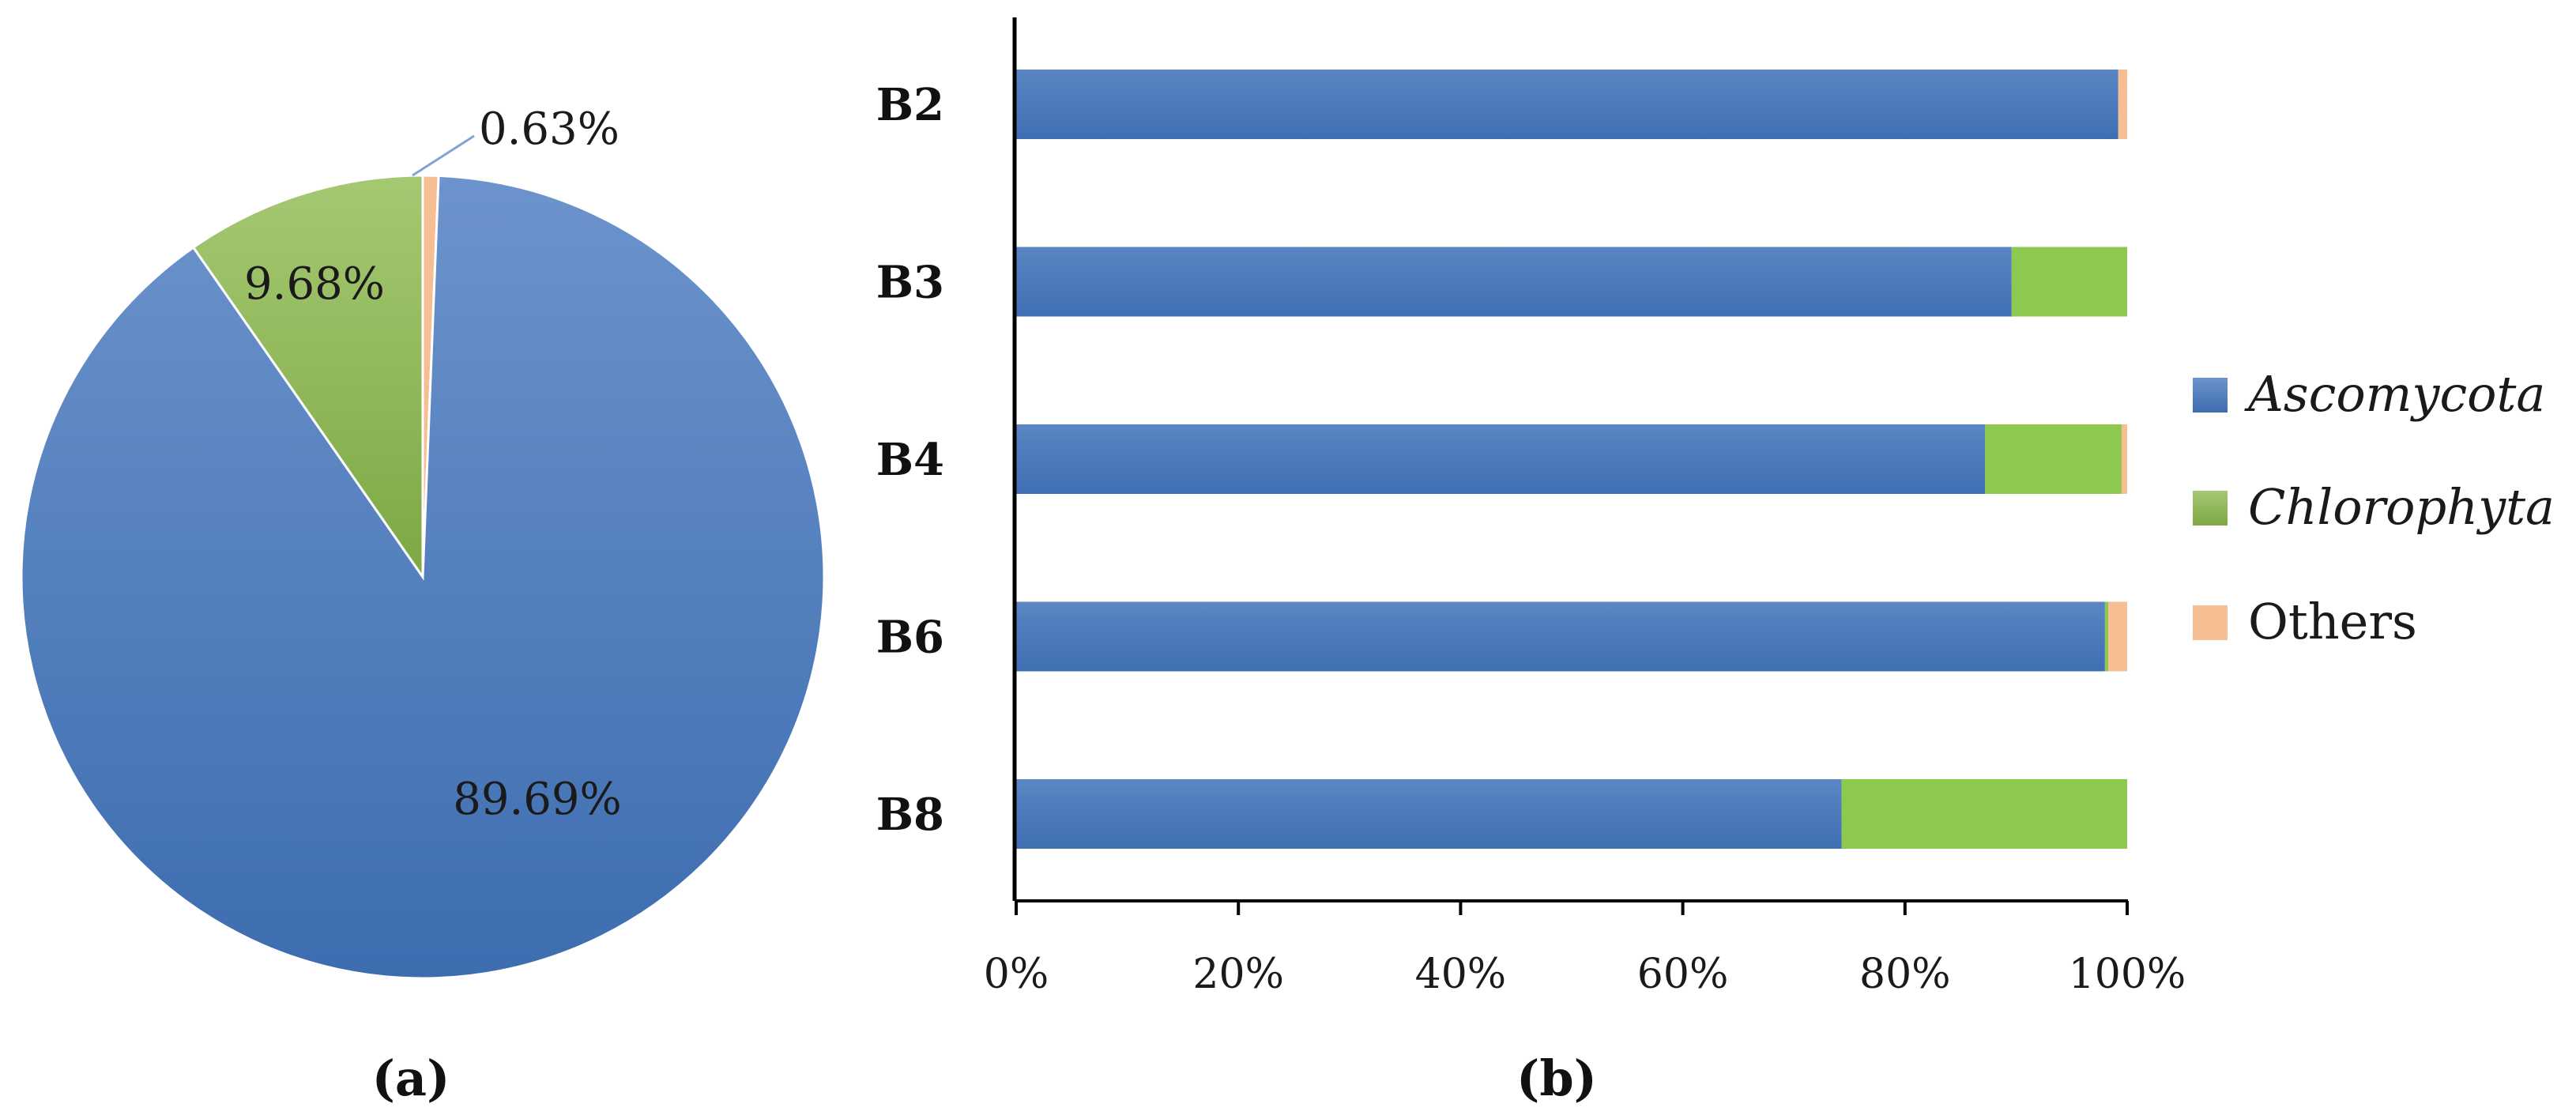  I want to click on slice-label-others: 0.63%, so click(549, 129).